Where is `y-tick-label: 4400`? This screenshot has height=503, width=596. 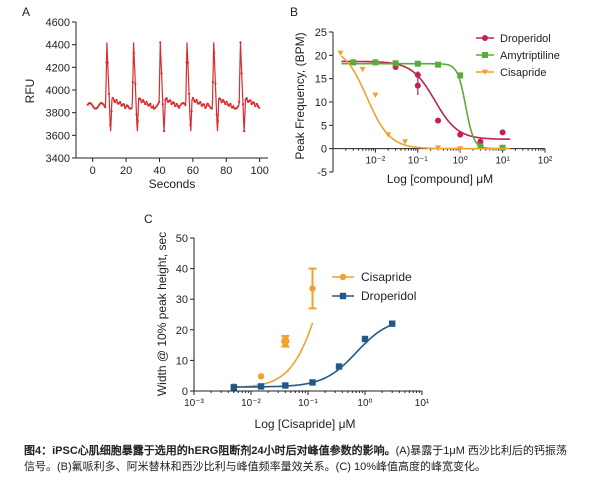
y-tick-label: 4400 is located at coordinates (58, 46).